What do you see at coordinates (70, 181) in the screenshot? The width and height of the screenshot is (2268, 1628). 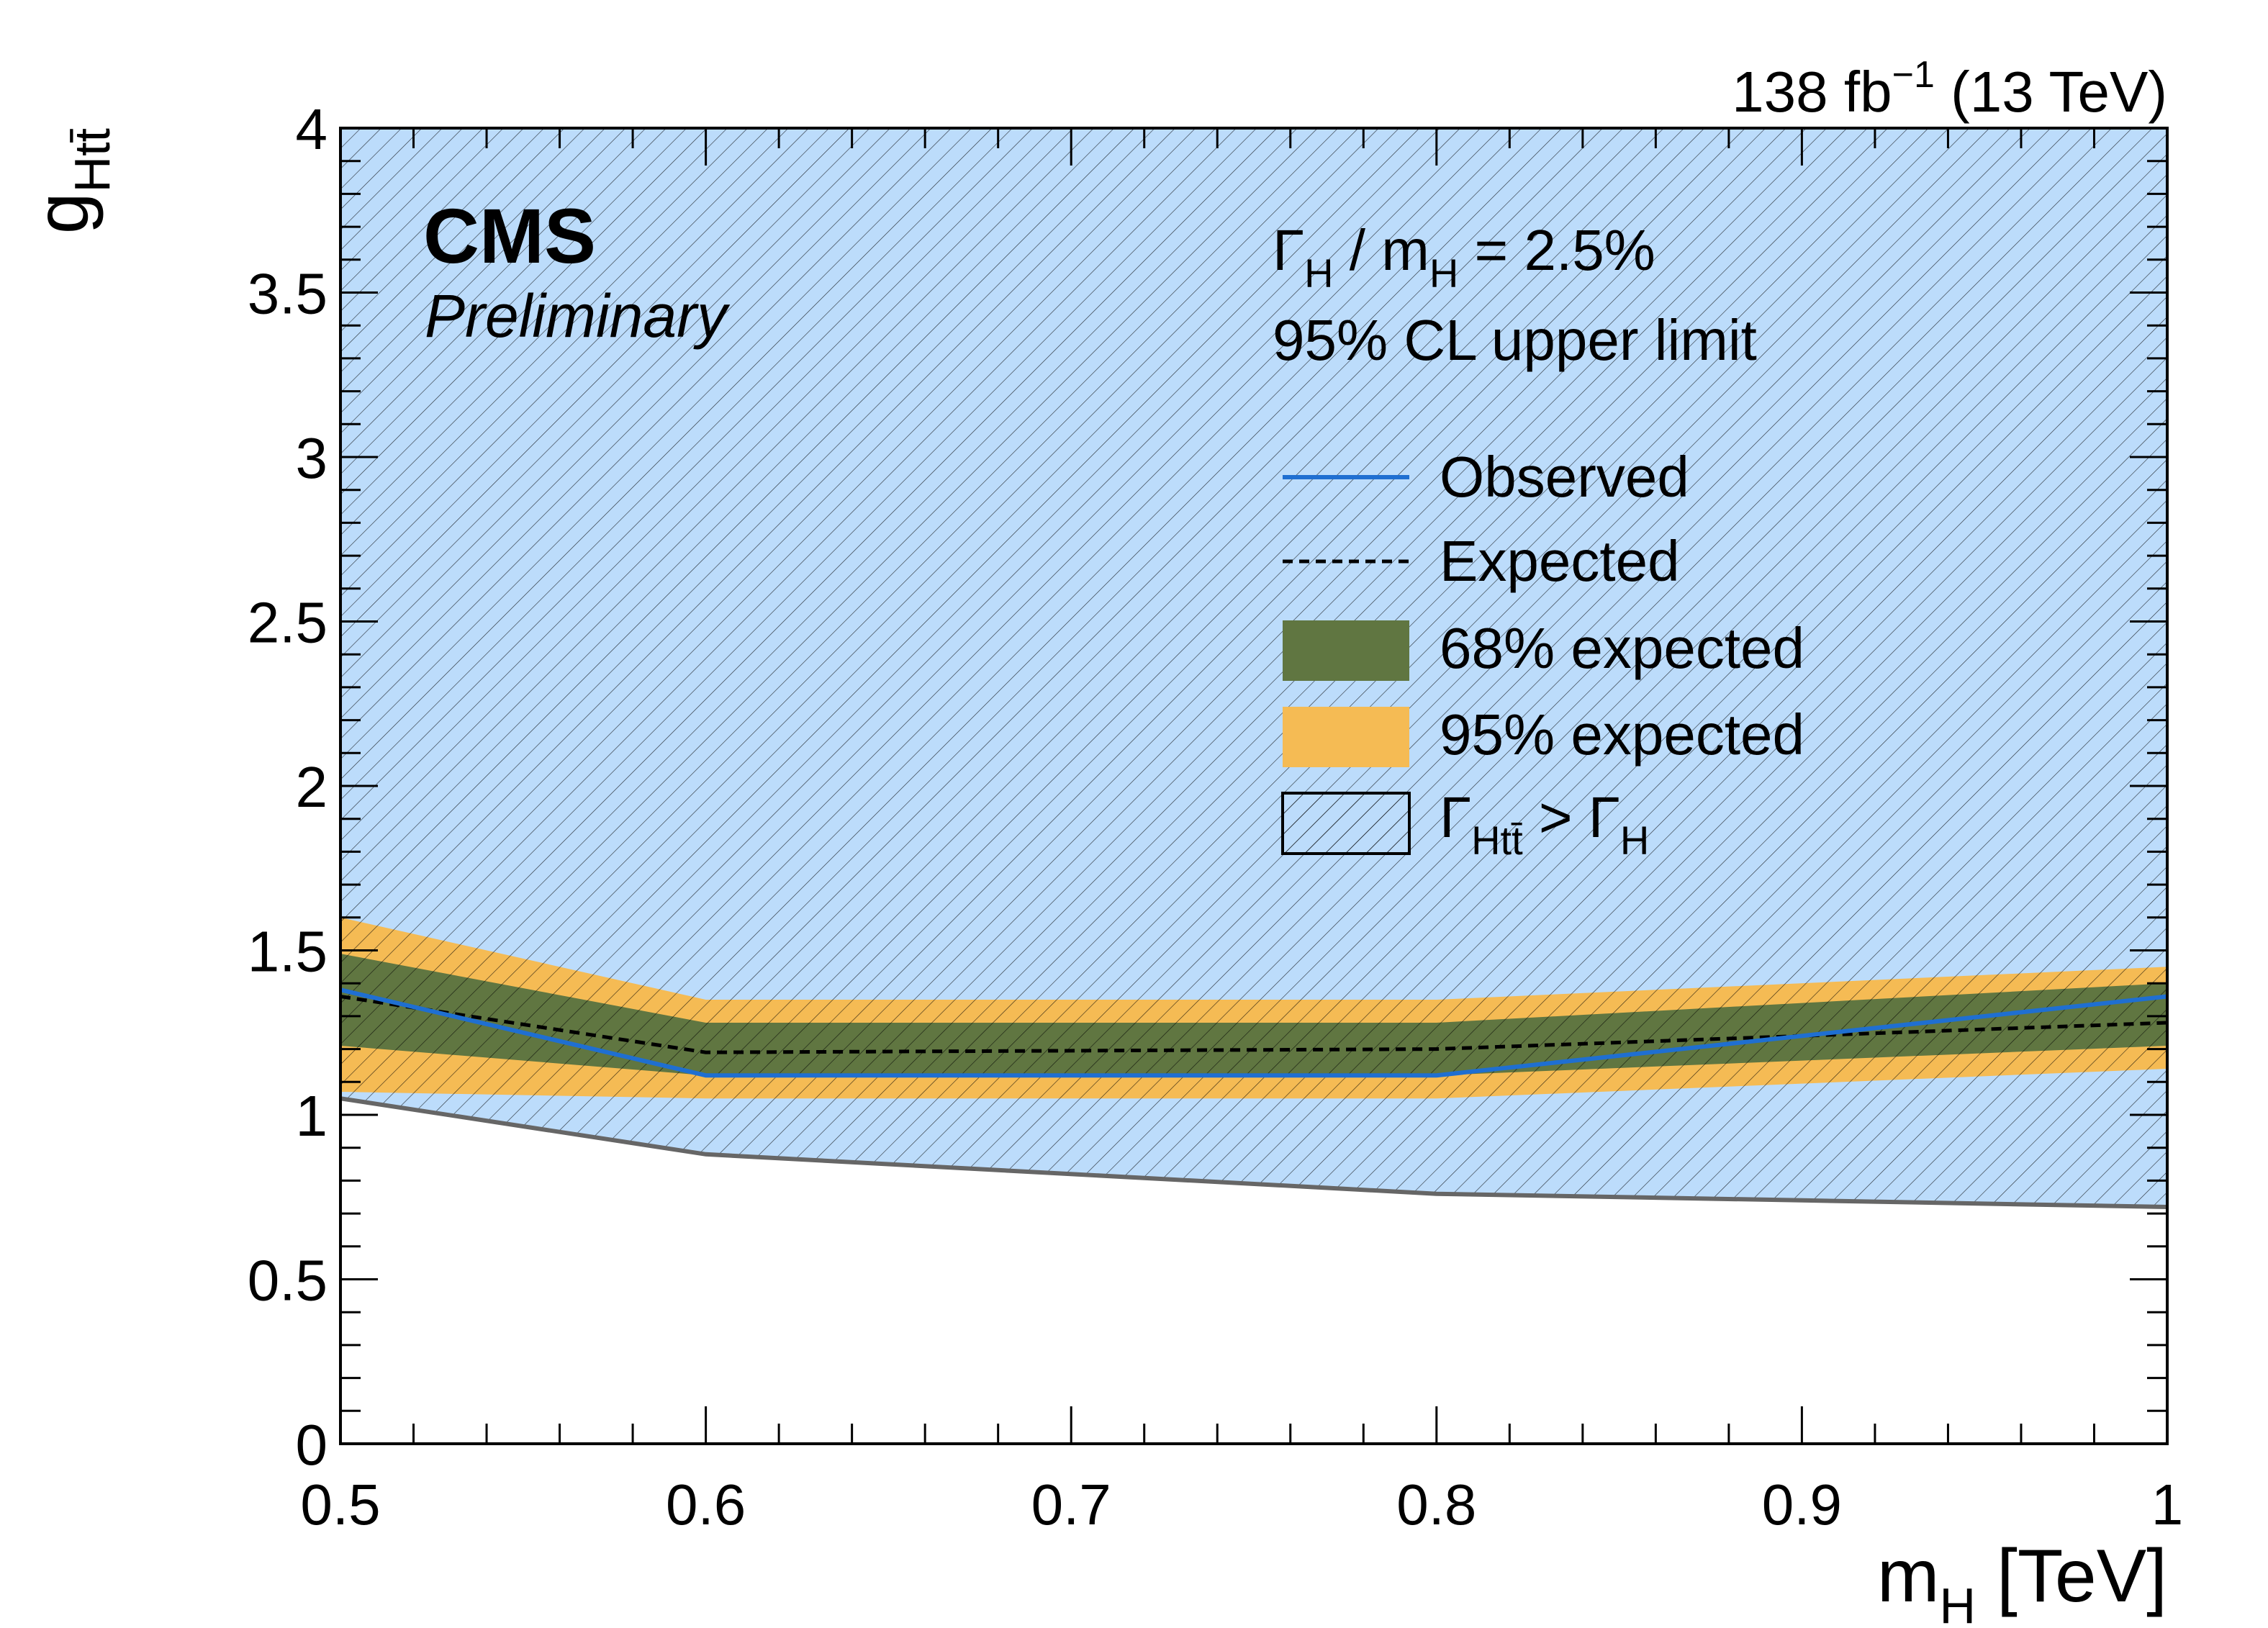 I see `y-axis-title: gHtt̄` at bounding box center [70, 181].